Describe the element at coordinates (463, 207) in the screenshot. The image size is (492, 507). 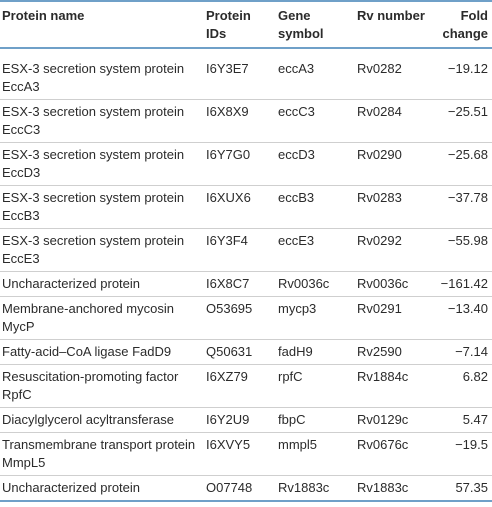
I see `cell-fold-change: −37.78` at that location.